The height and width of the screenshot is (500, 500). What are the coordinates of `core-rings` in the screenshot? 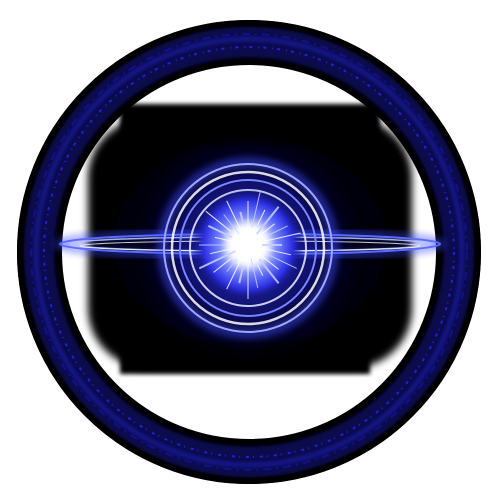 It's located at (248, 248).